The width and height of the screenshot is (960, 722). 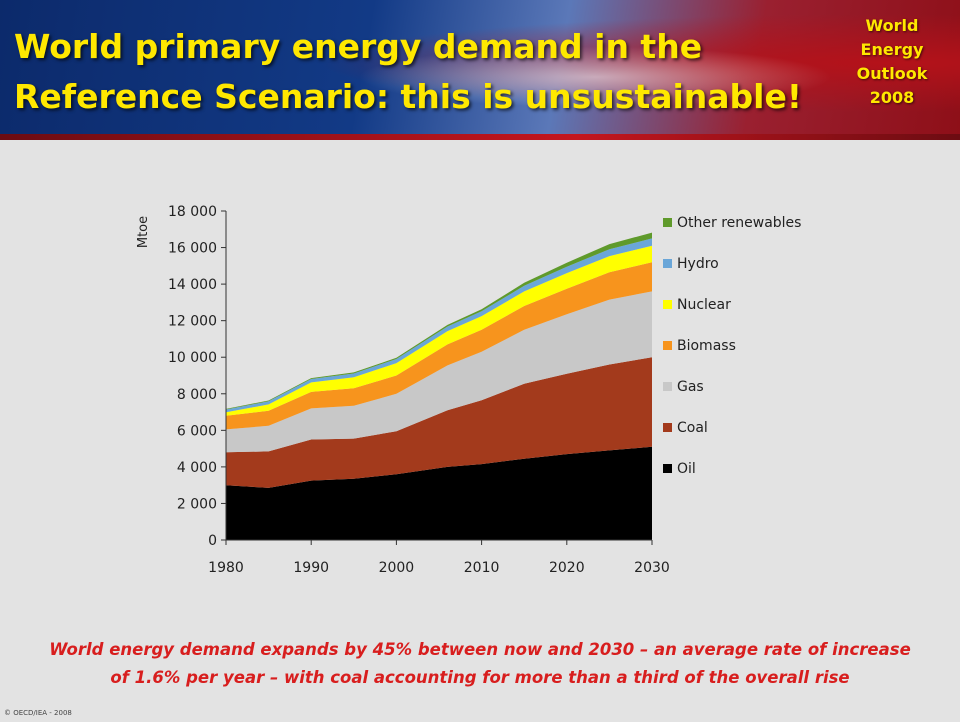 What do you see at coordinates (892, 25) in the screenshot?
I see `badge-line-1: World` at bounding box center [892, 25].